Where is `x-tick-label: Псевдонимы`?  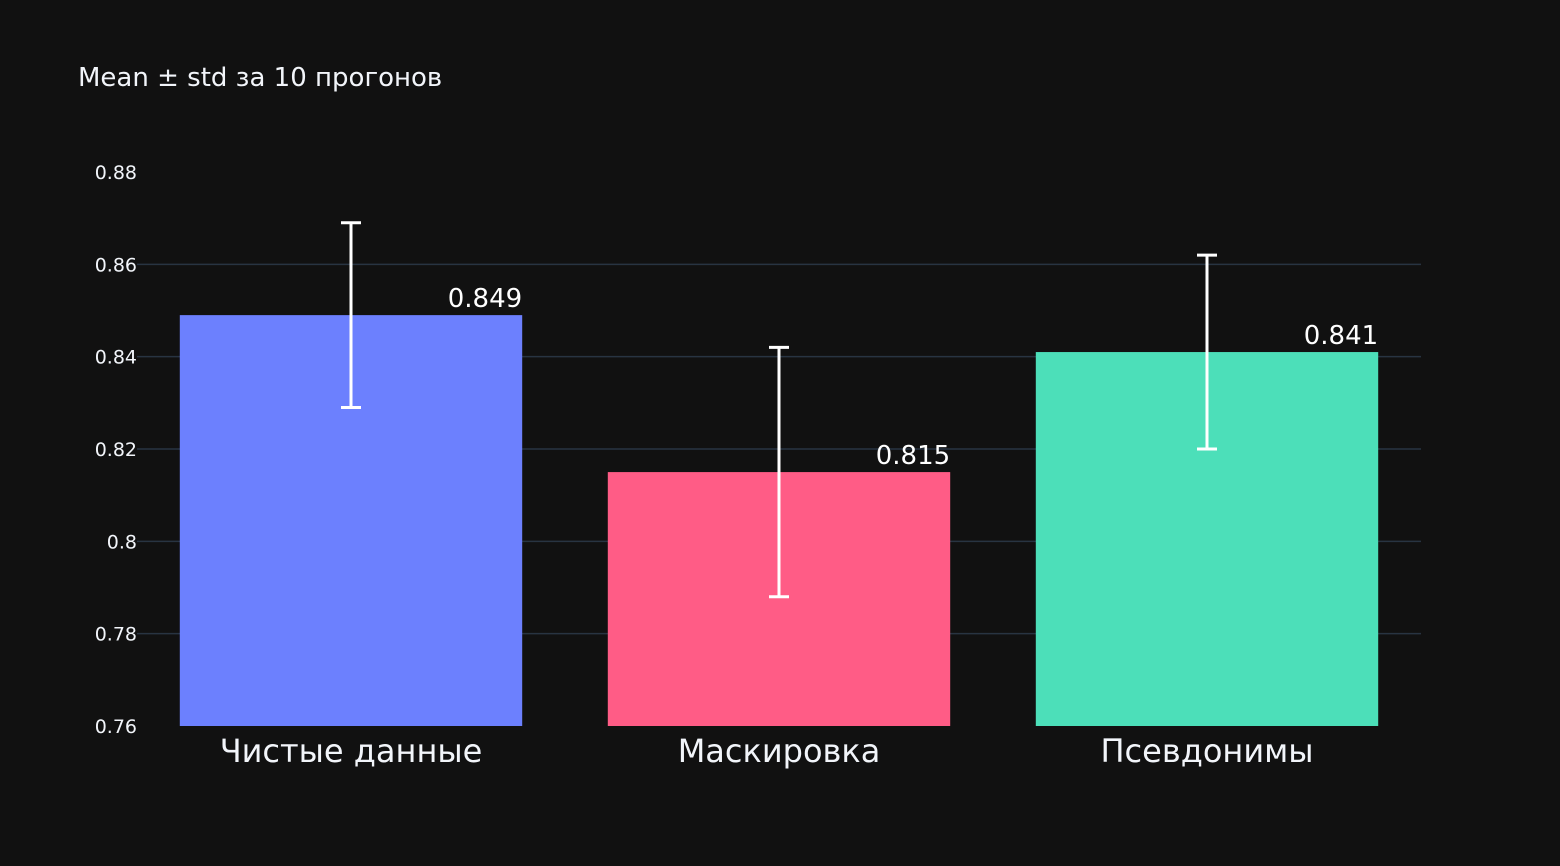
x-tick-label: Псевдонимы is located at coordinates (1206, 751).